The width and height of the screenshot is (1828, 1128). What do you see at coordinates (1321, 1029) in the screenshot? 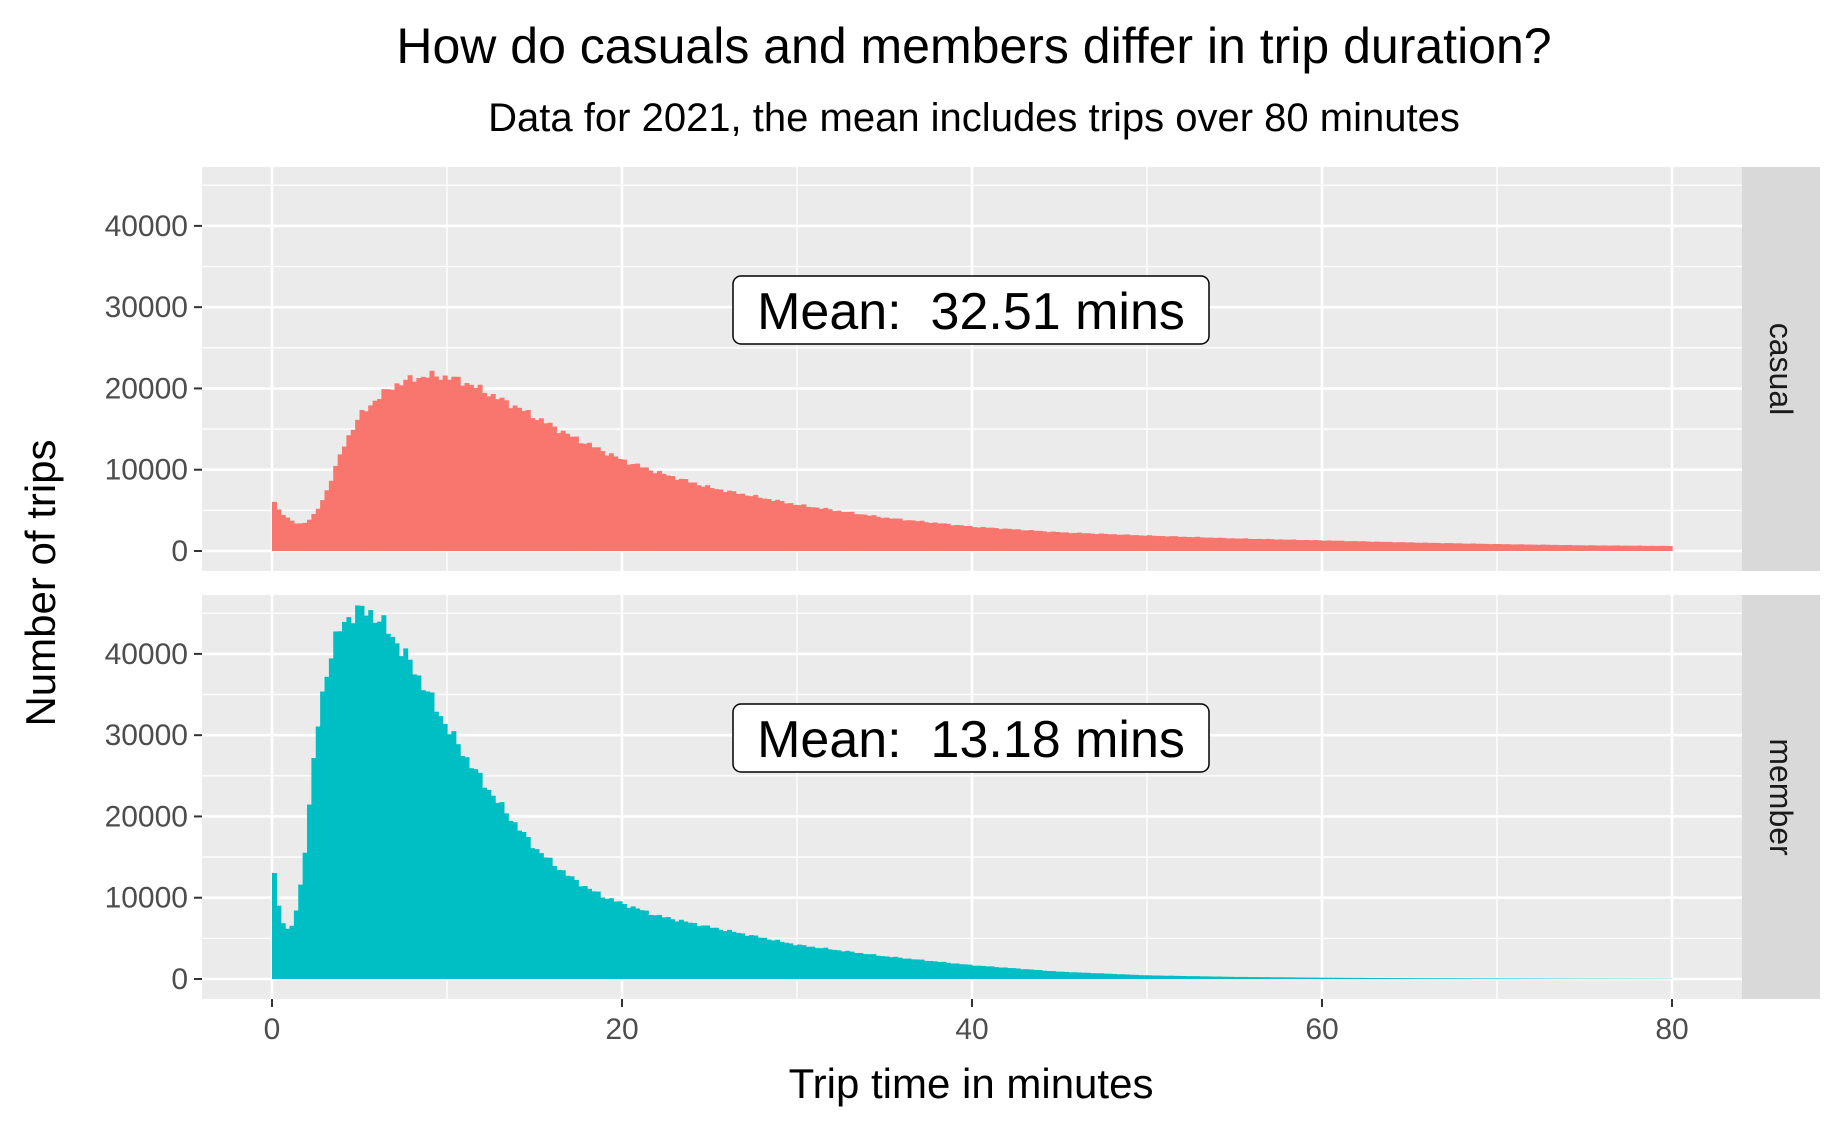
I see `x-tick-label: 60` at bounding box center [1321, 1029].